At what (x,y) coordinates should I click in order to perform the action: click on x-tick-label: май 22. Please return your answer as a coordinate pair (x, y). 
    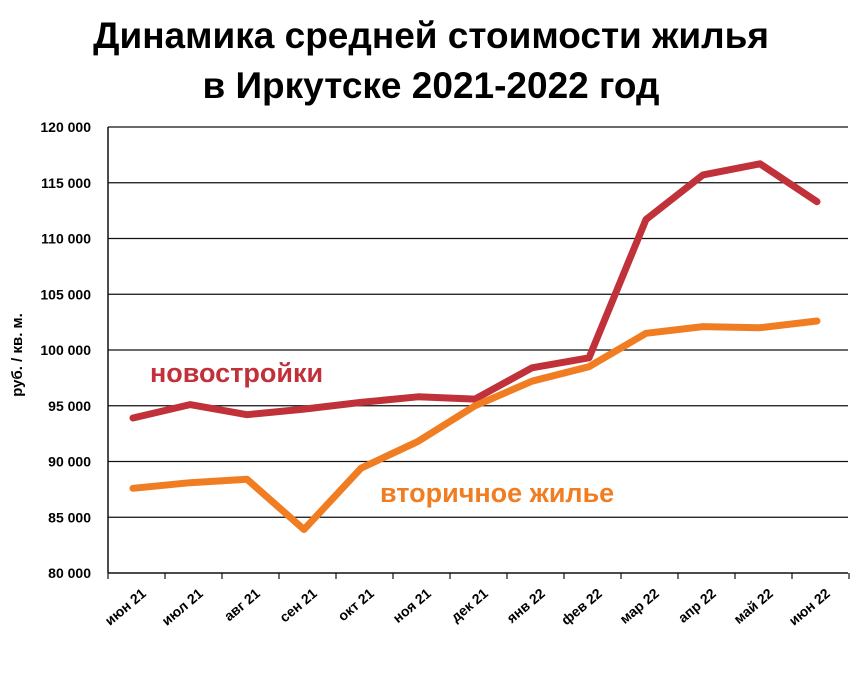
    Looking at the image, I should click on (753, 606).